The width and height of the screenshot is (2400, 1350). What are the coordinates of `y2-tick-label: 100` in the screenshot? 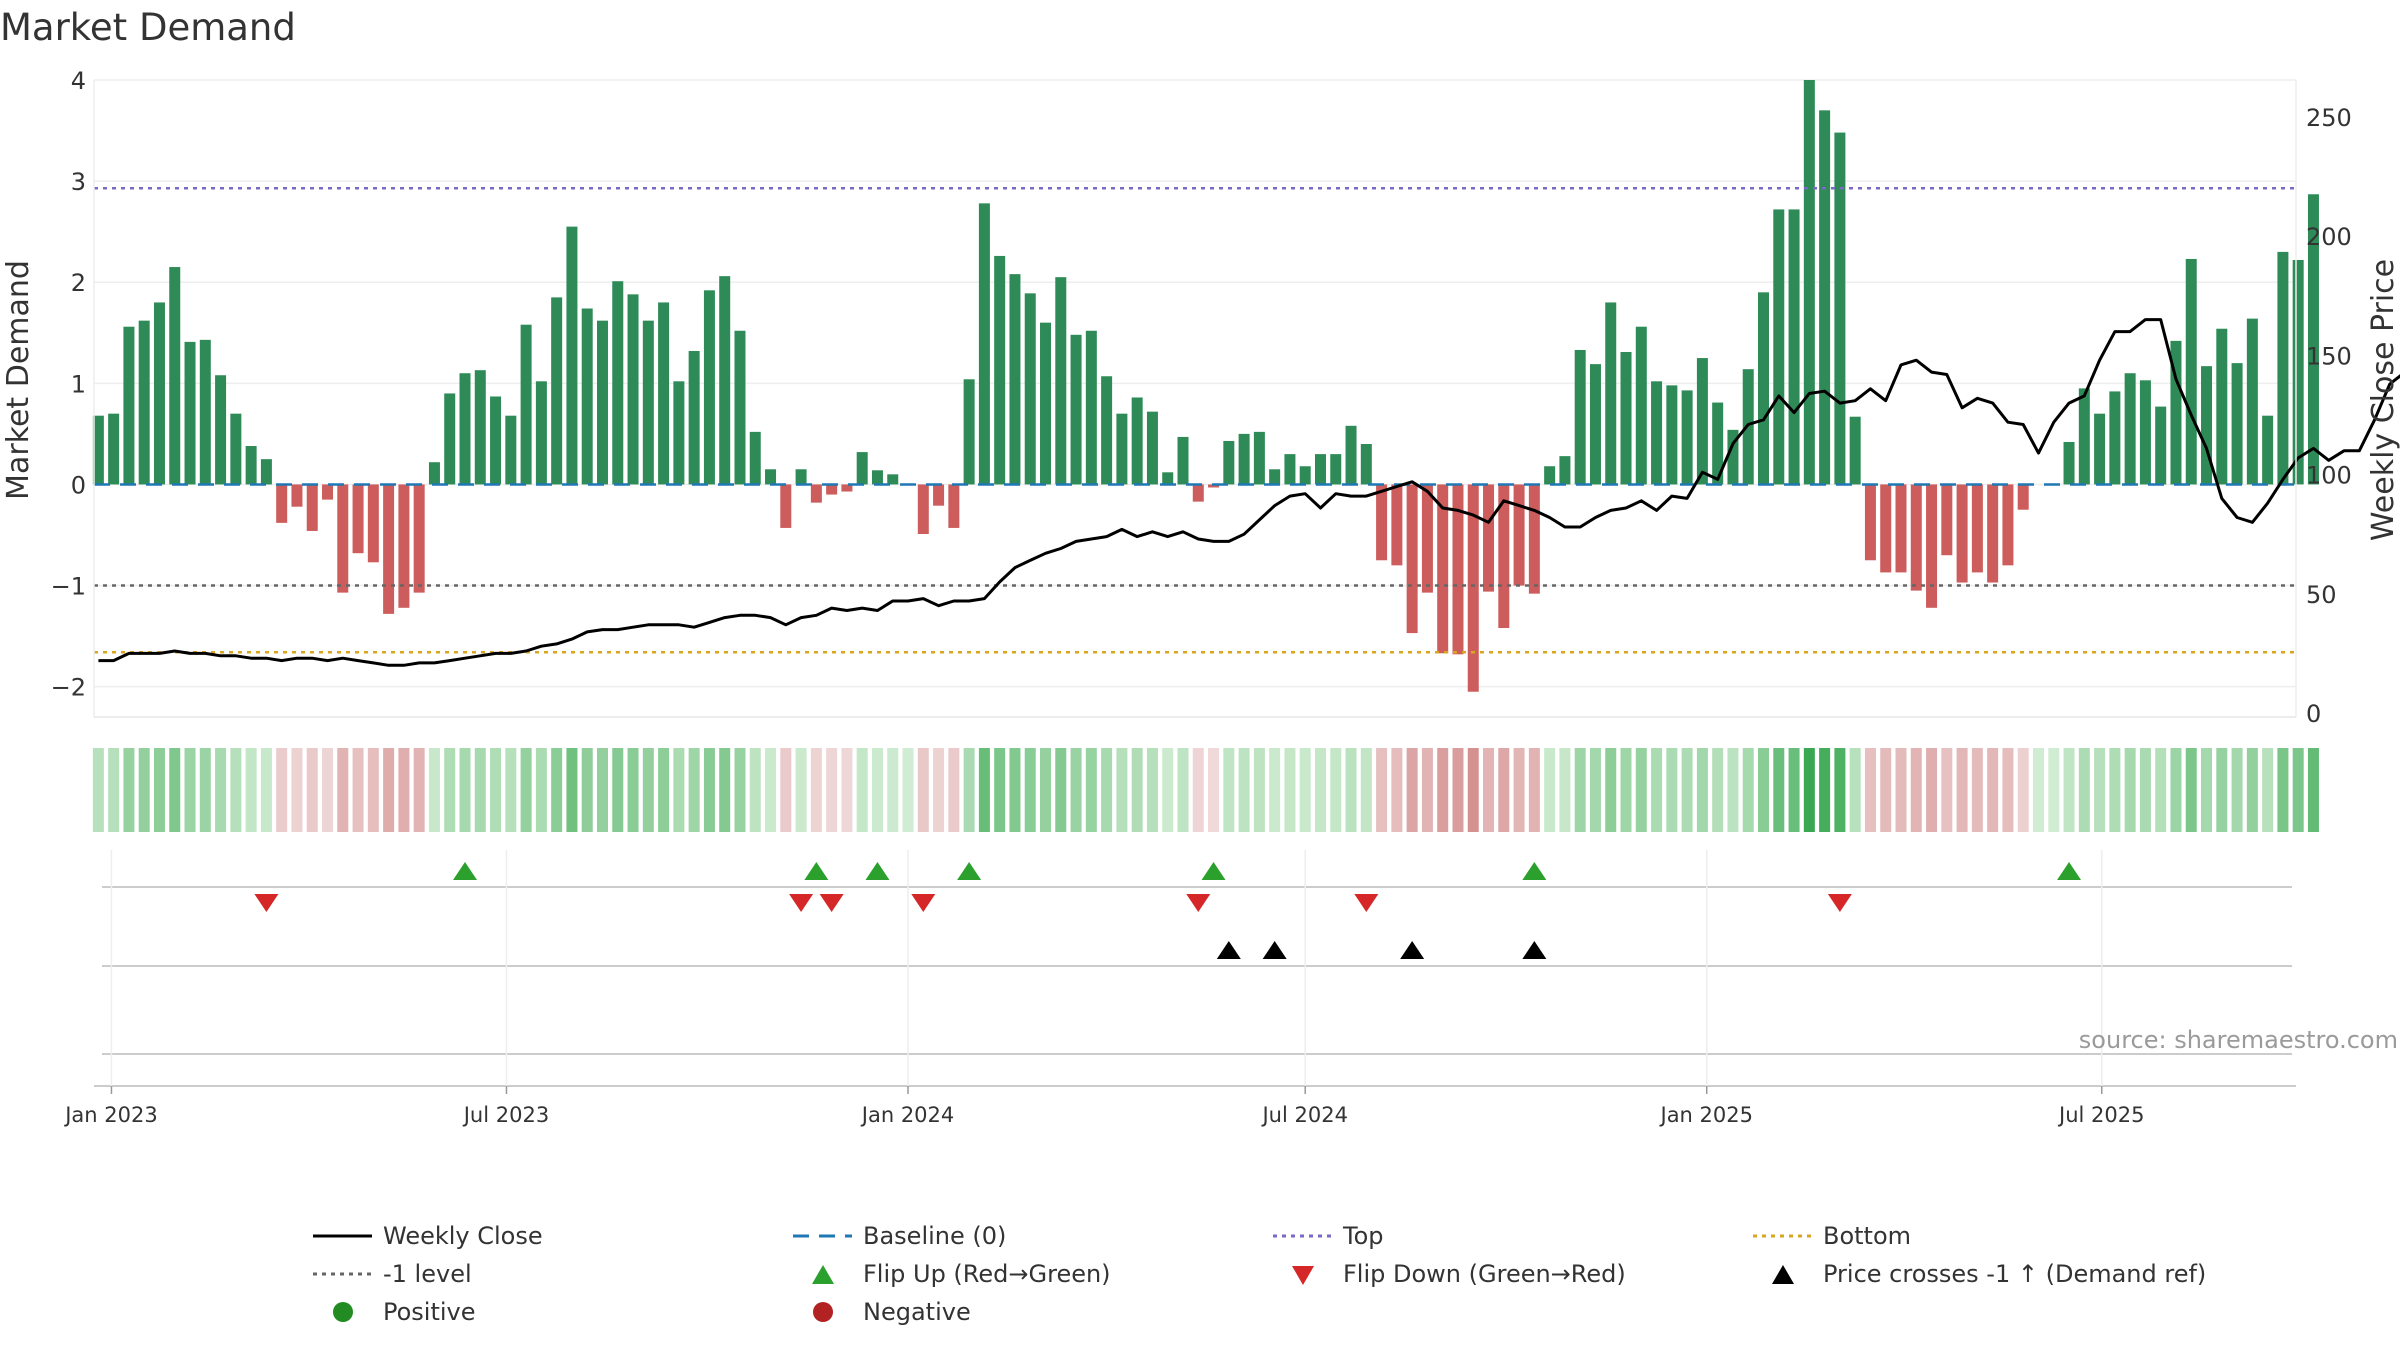 It's located at (2329, 476).